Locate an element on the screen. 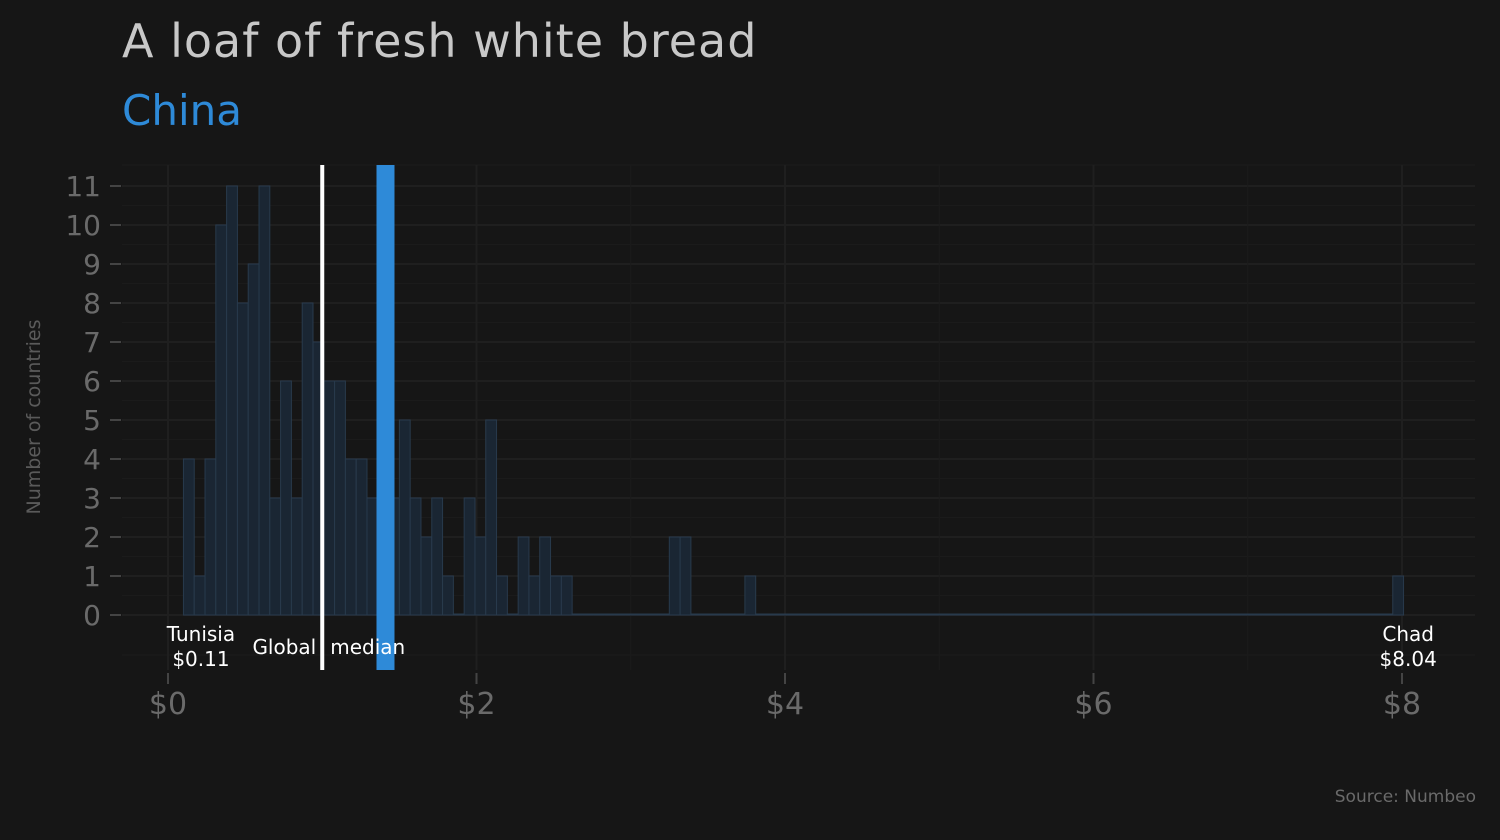  chart-subtitle: China is located at coordinates (182, 110).